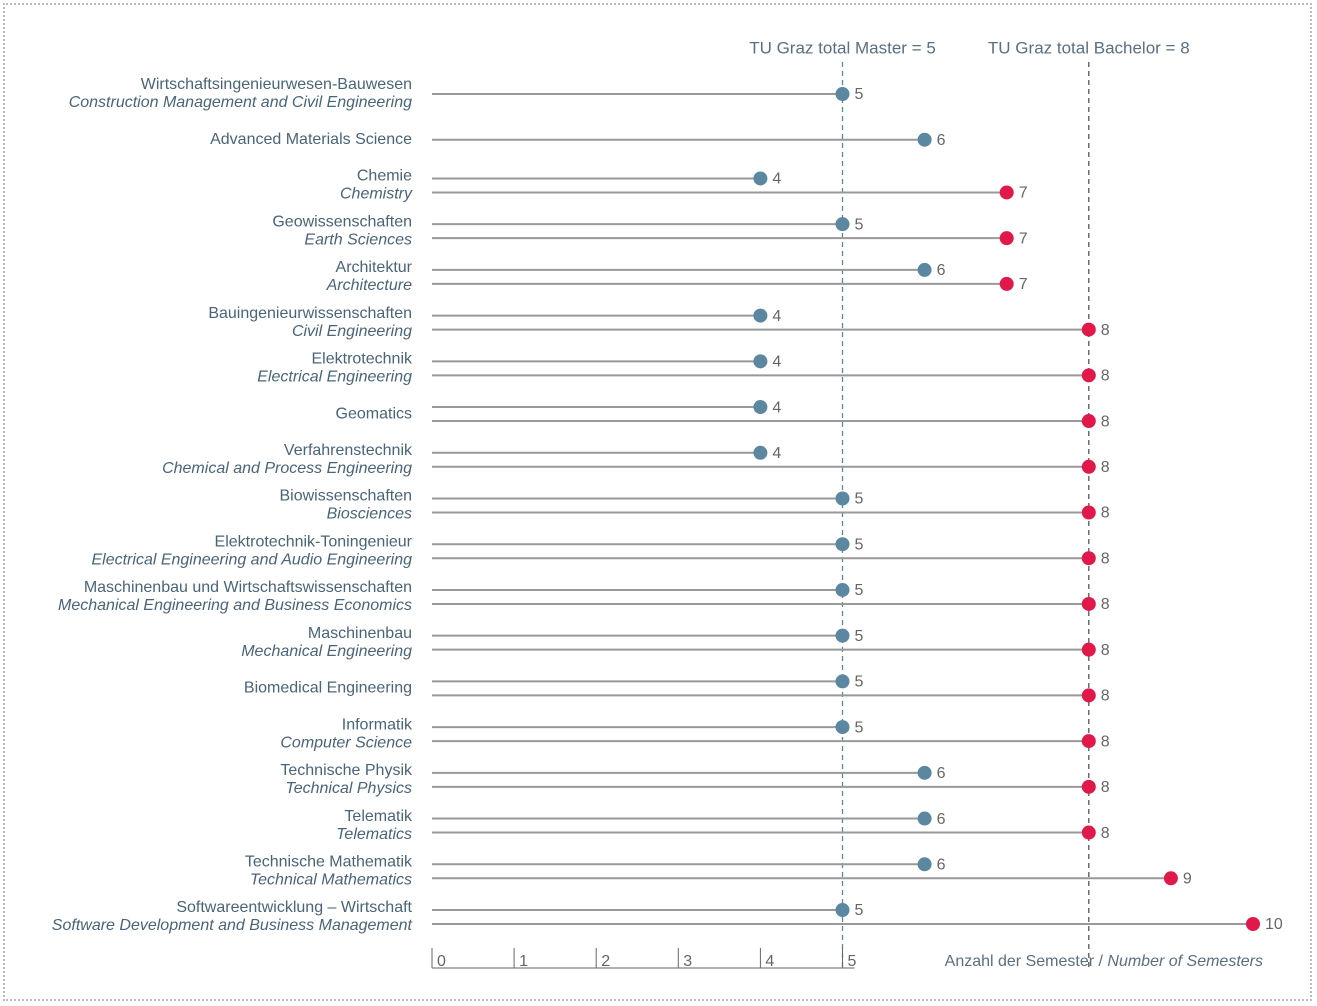 This screenshot has width=1317, height=1006. What do you see at coordinates (769, 961) in the screenshot?
I see `x-tick-label: 4` at bounding box center [769, 961].